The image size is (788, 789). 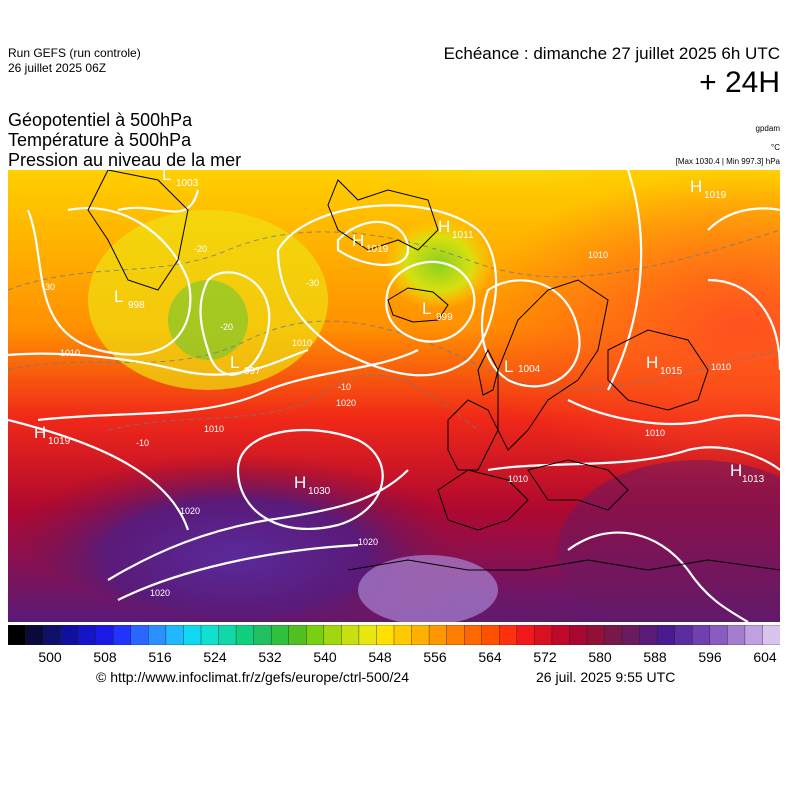 I want to click on colorbar-tick: 588, so click(x=655, y=657).